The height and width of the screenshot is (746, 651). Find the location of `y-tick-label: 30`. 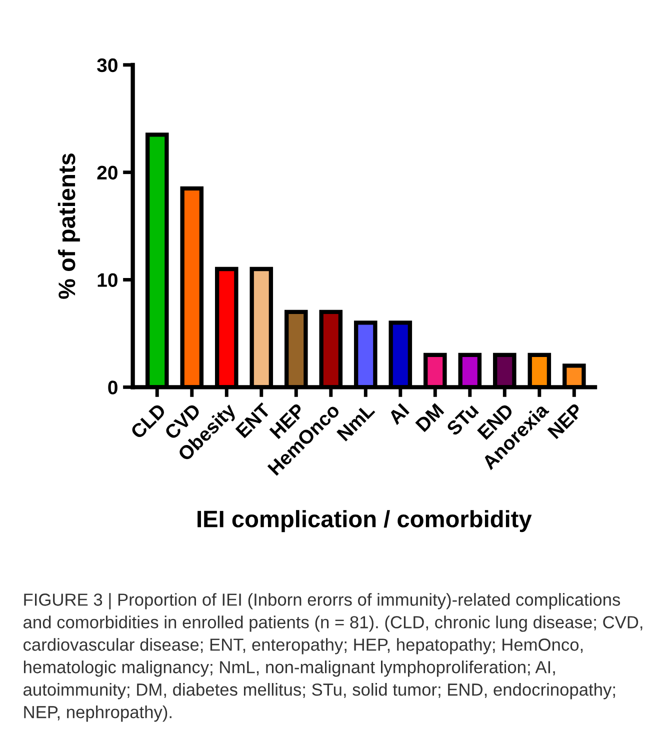

y-tick-label: 30 is located at coordinates (107, 65).